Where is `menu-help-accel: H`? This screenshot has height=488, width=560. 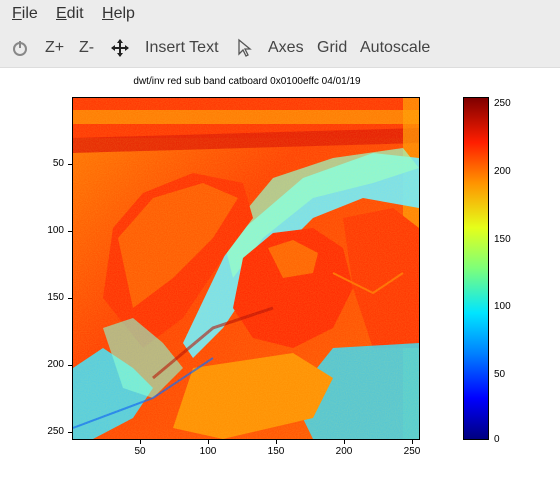 menu-help-accel: H is located at coordinates (108, 13).